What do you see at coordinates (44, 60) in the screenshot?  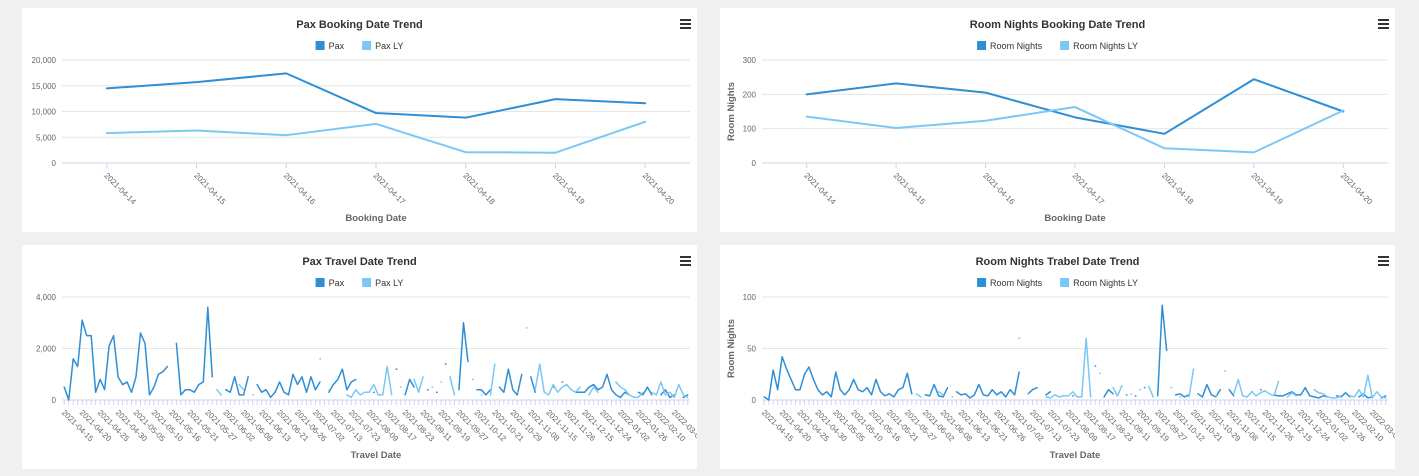 I see `y-tick-label: 20,000` at bounding box center [44, 60].